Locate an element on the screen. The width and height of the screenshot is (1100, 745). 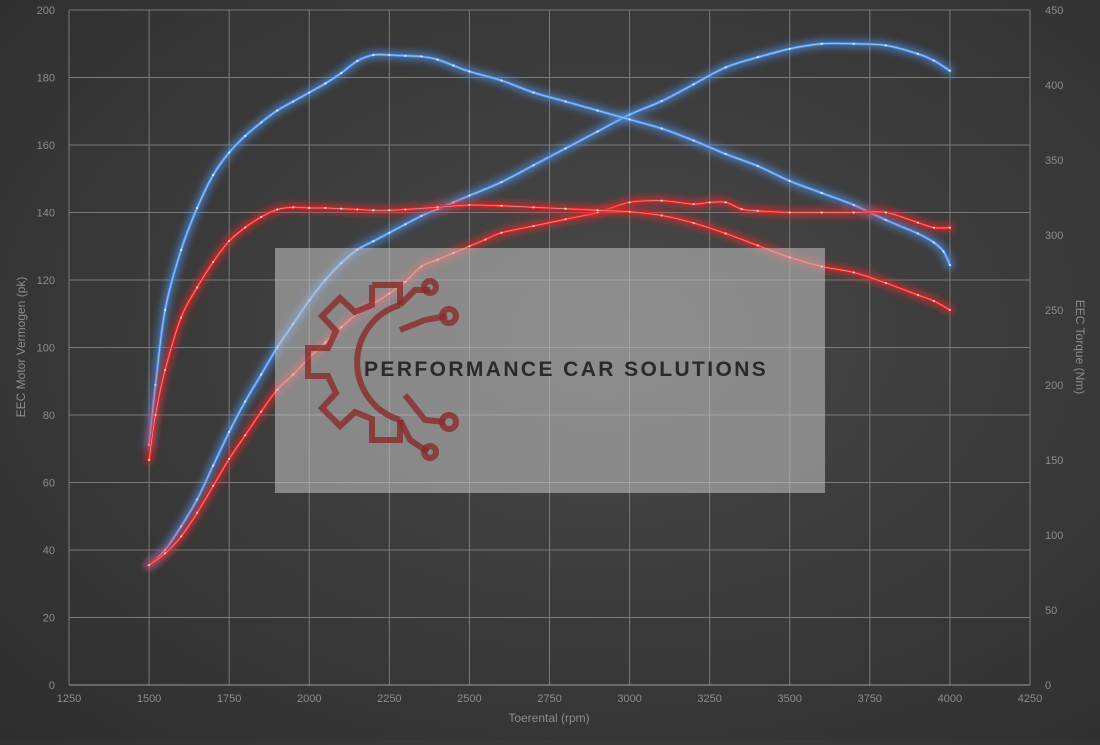
y-tick-label-right: 300 is located at coordinates (1054, 236).